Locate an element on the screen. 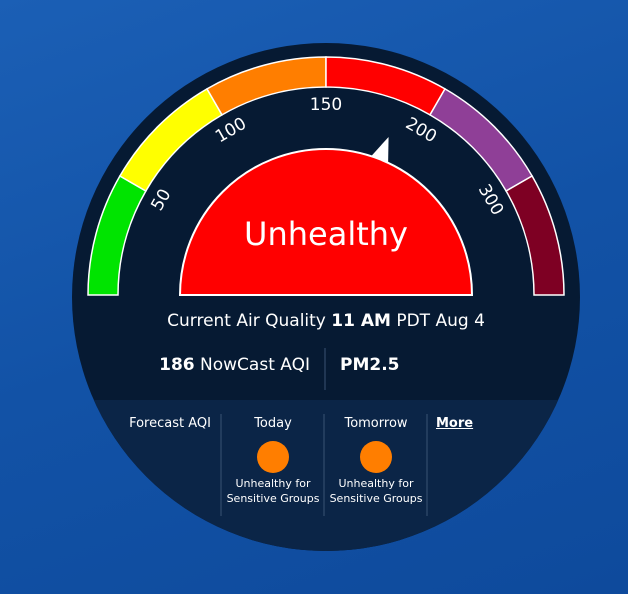 The image size is (628, 594). gauge-tick-label: 150 is located at coordinates (326, 105).